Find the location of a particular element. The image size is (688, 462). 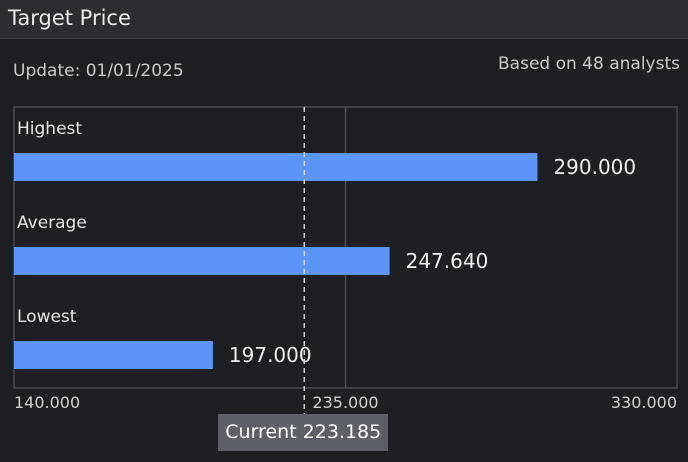

category-label: Highest is located at coordinates (49, 129).